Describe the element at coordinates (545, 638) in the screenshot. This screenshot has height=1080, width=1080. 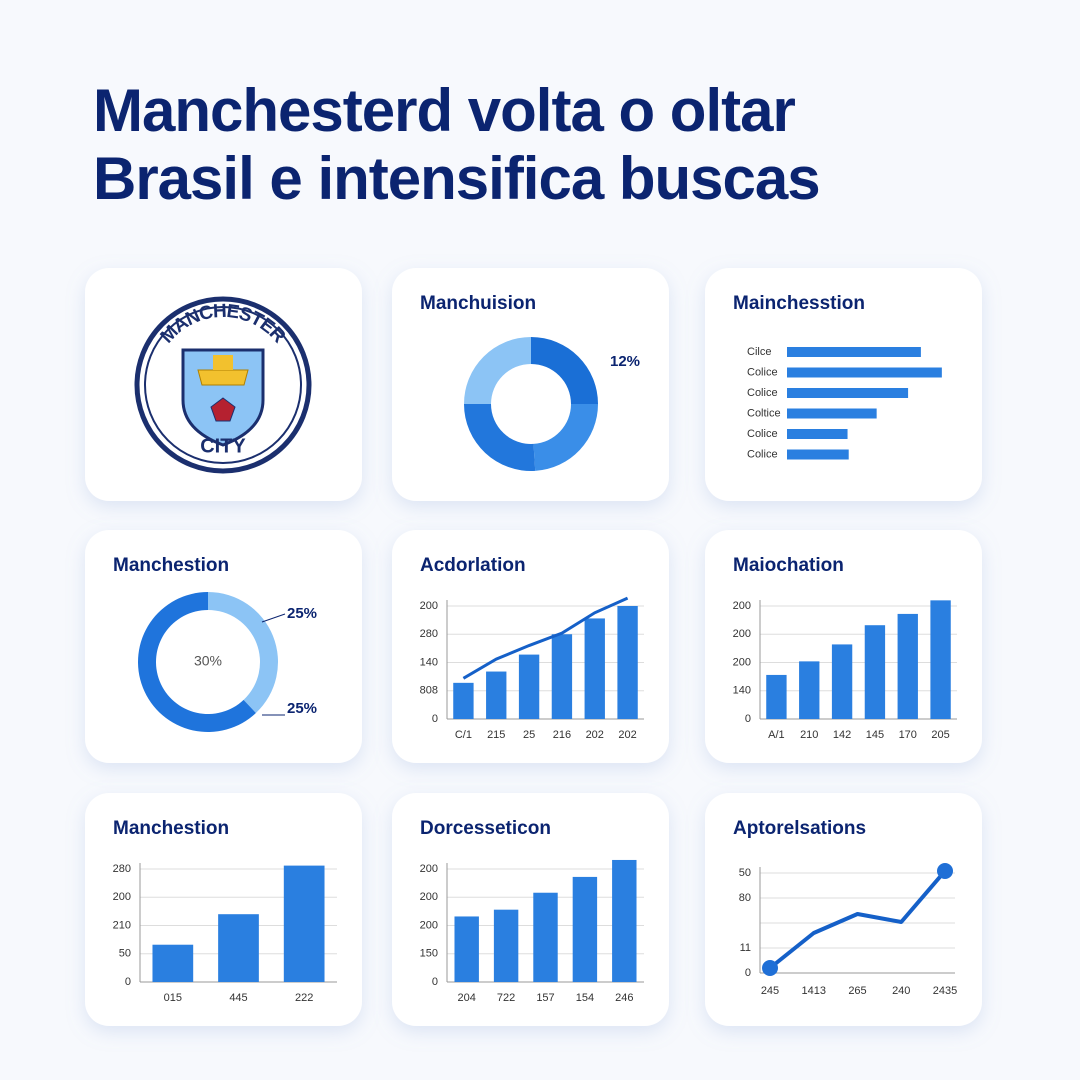
I see `line` at that location.